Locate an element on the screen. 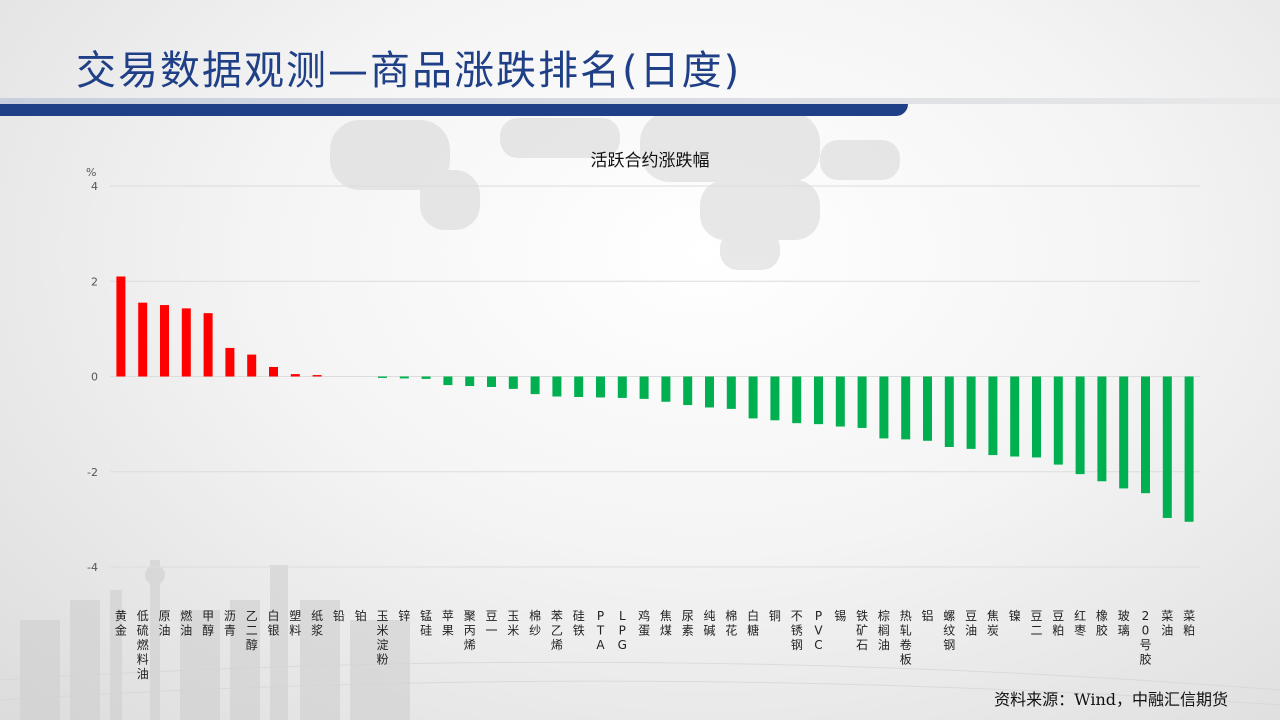 The width and height of the screenshot is (1280, 720). category-label: 聚丙烯 is located at coordinates (470, 630).